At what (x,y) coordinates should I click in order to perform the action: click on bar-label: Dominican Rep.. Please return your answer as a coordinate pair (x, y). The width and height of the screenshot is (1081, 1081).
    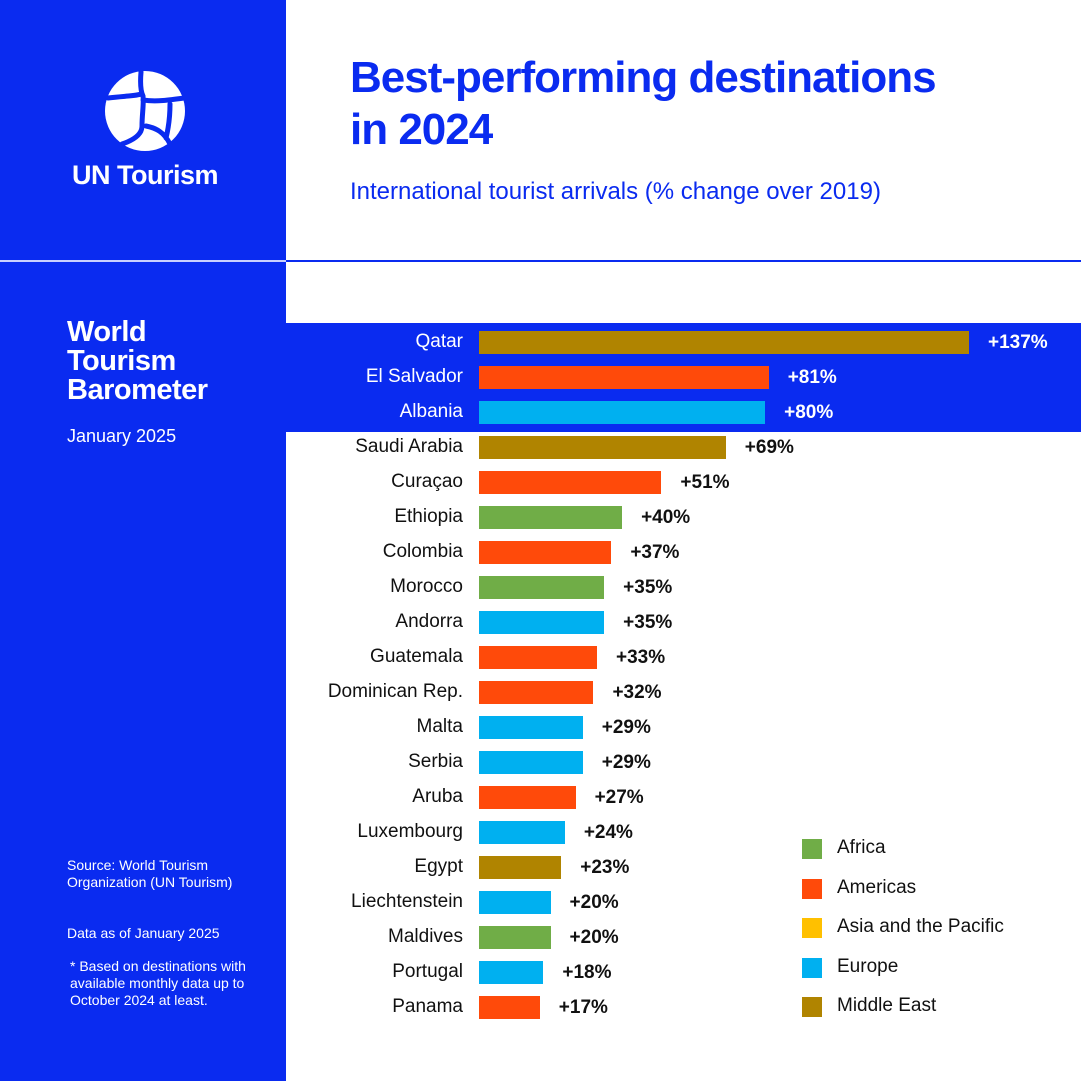
    Looking at the image, I should click on (395, 691).